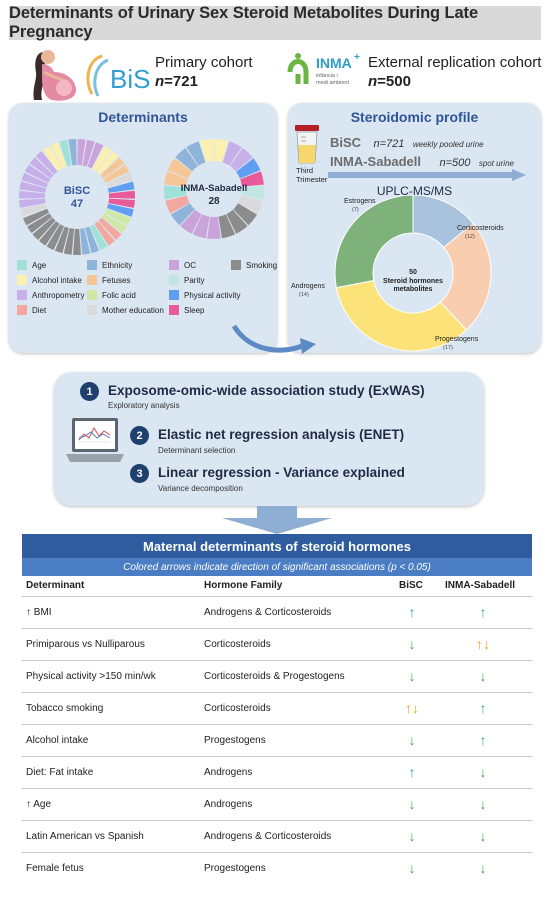  What do you see at coordinates (65, 708) in the screenshot?
I see `determinant-cell: Tobacco smoking` at bounding box center [65, 708].